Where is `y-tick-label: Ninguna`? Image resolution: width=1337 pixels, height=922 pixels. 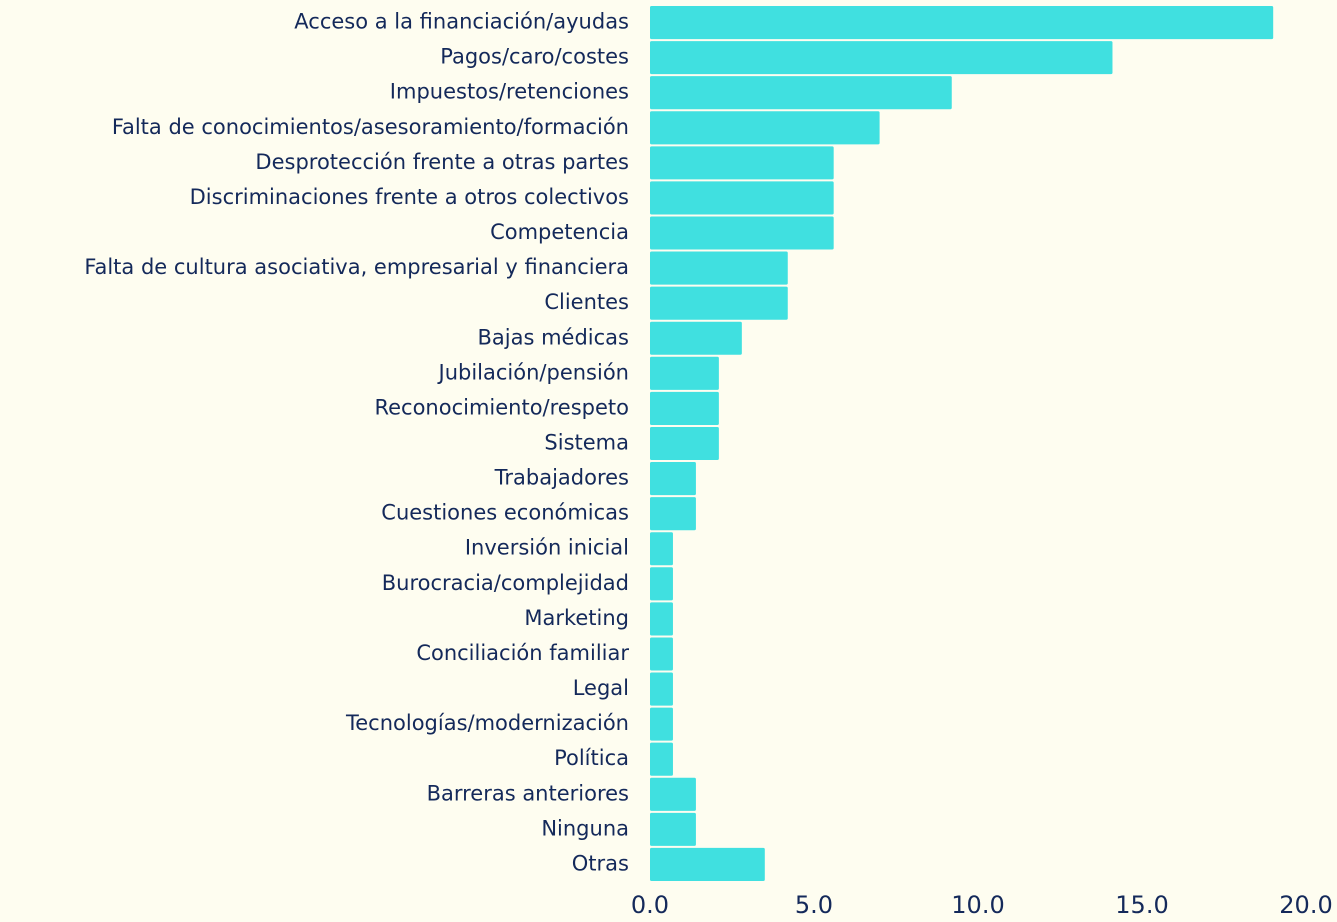 y-tick-label: Ninguna is located at coordinates (585, 828).